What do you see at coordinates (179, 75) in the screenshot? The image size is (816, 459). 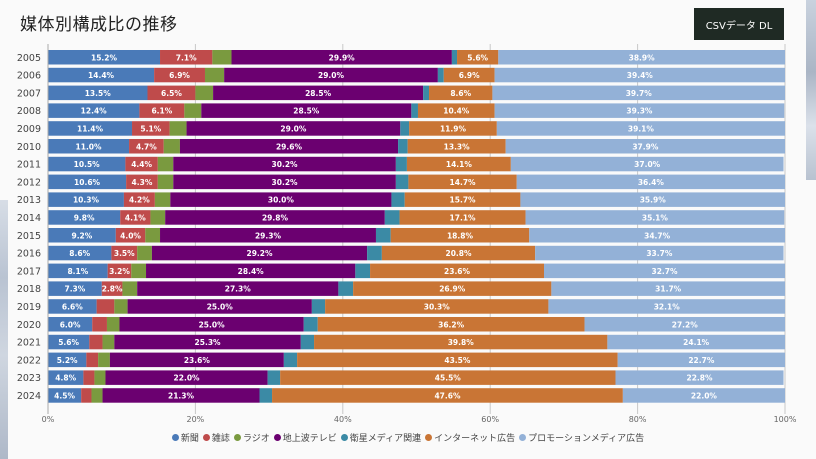 I see `data-label: 6.9%` at bounding box center [179, 75].